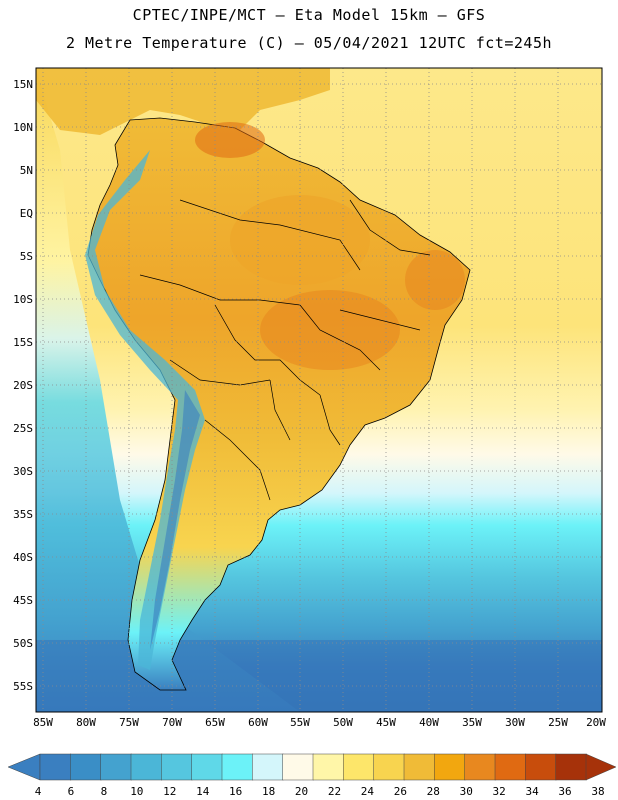  What do you see at coordinates (300, 722) in the screenshot?
I see `lon-label: 55W` at bounding box center [300, 722].